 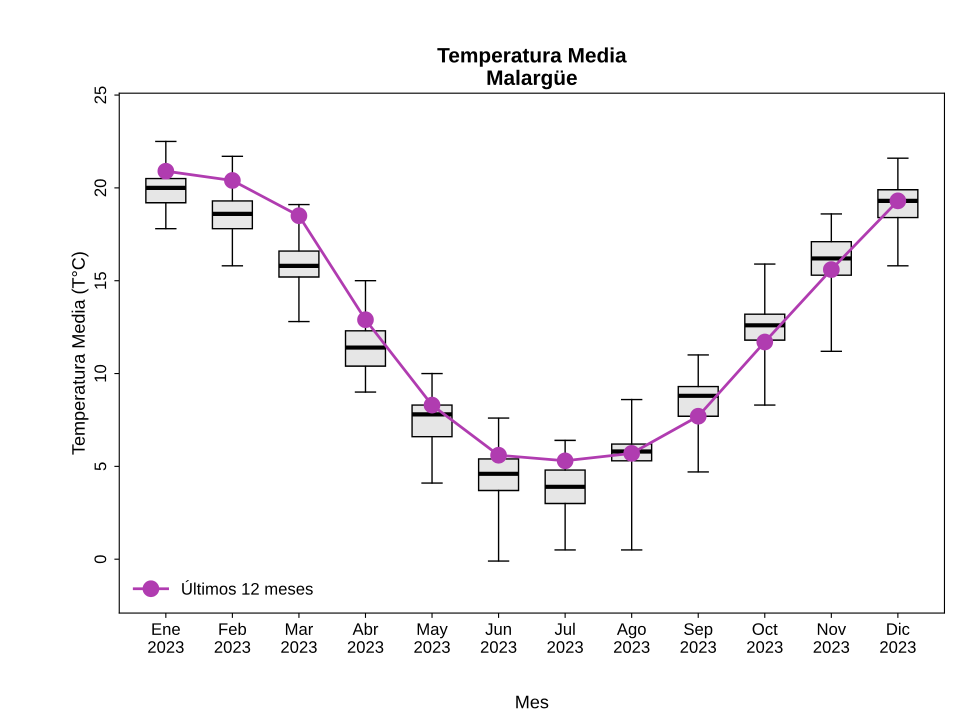 What do you see at coordinates (898, 637) in the screenshot?
I see `x-tick-label: Dic 2023` at bounding box center [898, 637].